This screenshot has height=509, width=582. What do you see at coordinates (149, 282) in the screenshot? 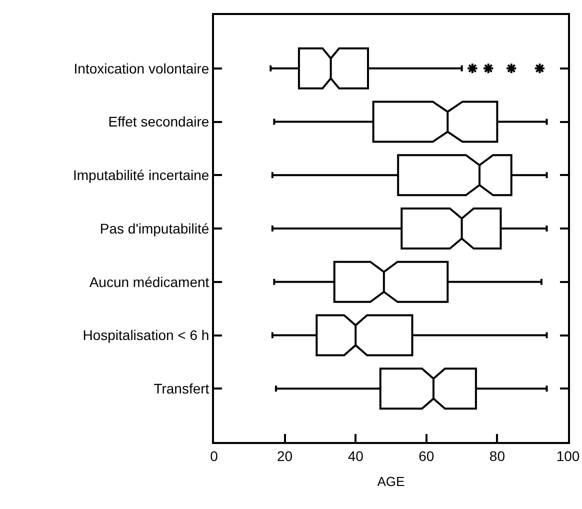
I see `y-tick-label: Aucun médicament` at bounding box center [149, 282].